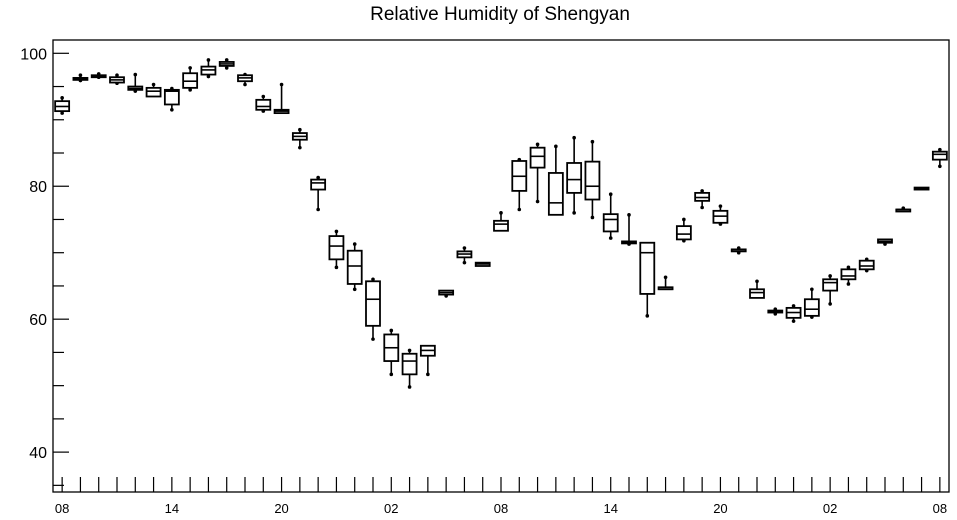  What do you see at coordinates (391, 508) in the screenshot?
I see `x-tick-label: 02` at bounding box center [391, 508].